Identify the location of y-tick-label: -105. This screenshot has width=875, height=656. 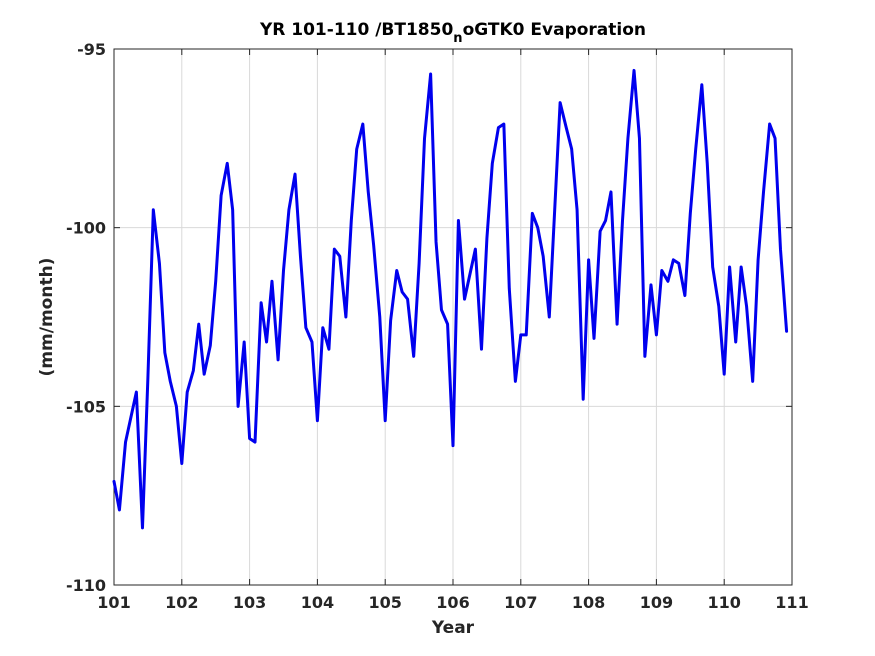
(86, 406).